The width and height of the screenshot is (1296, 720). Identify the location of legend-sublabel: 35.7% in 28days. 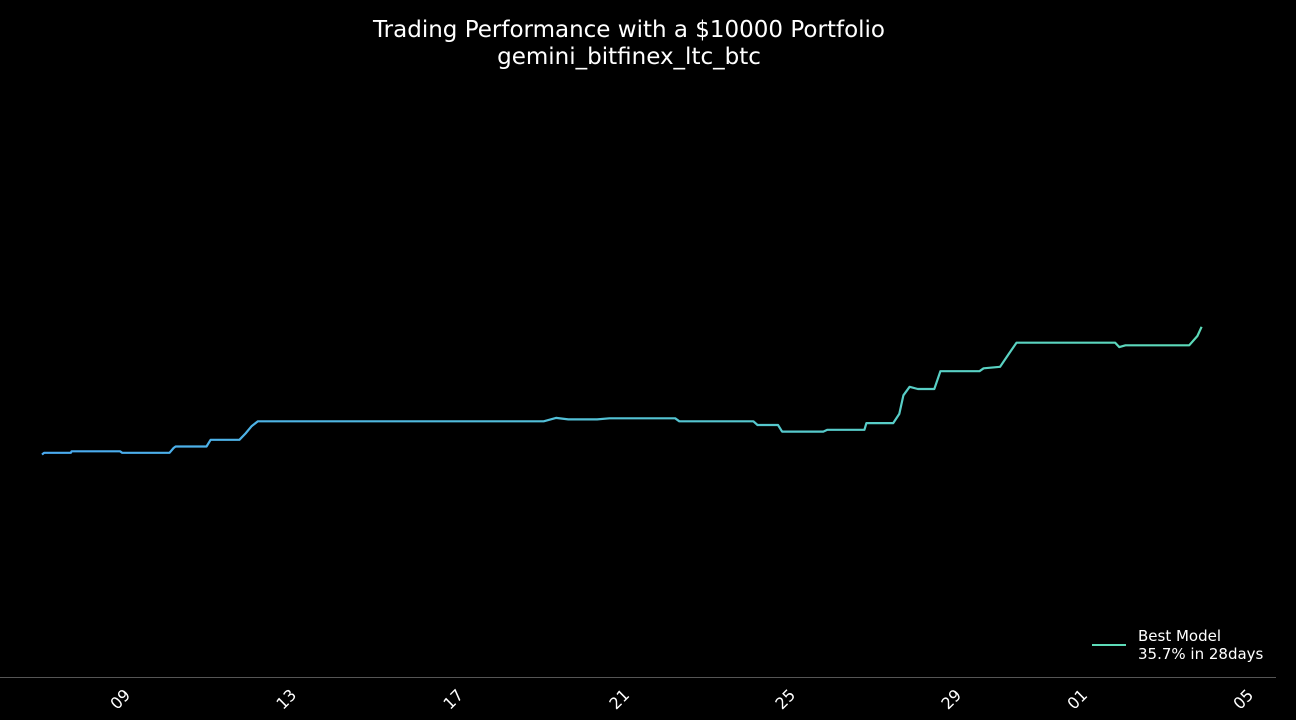
(1201, 654).